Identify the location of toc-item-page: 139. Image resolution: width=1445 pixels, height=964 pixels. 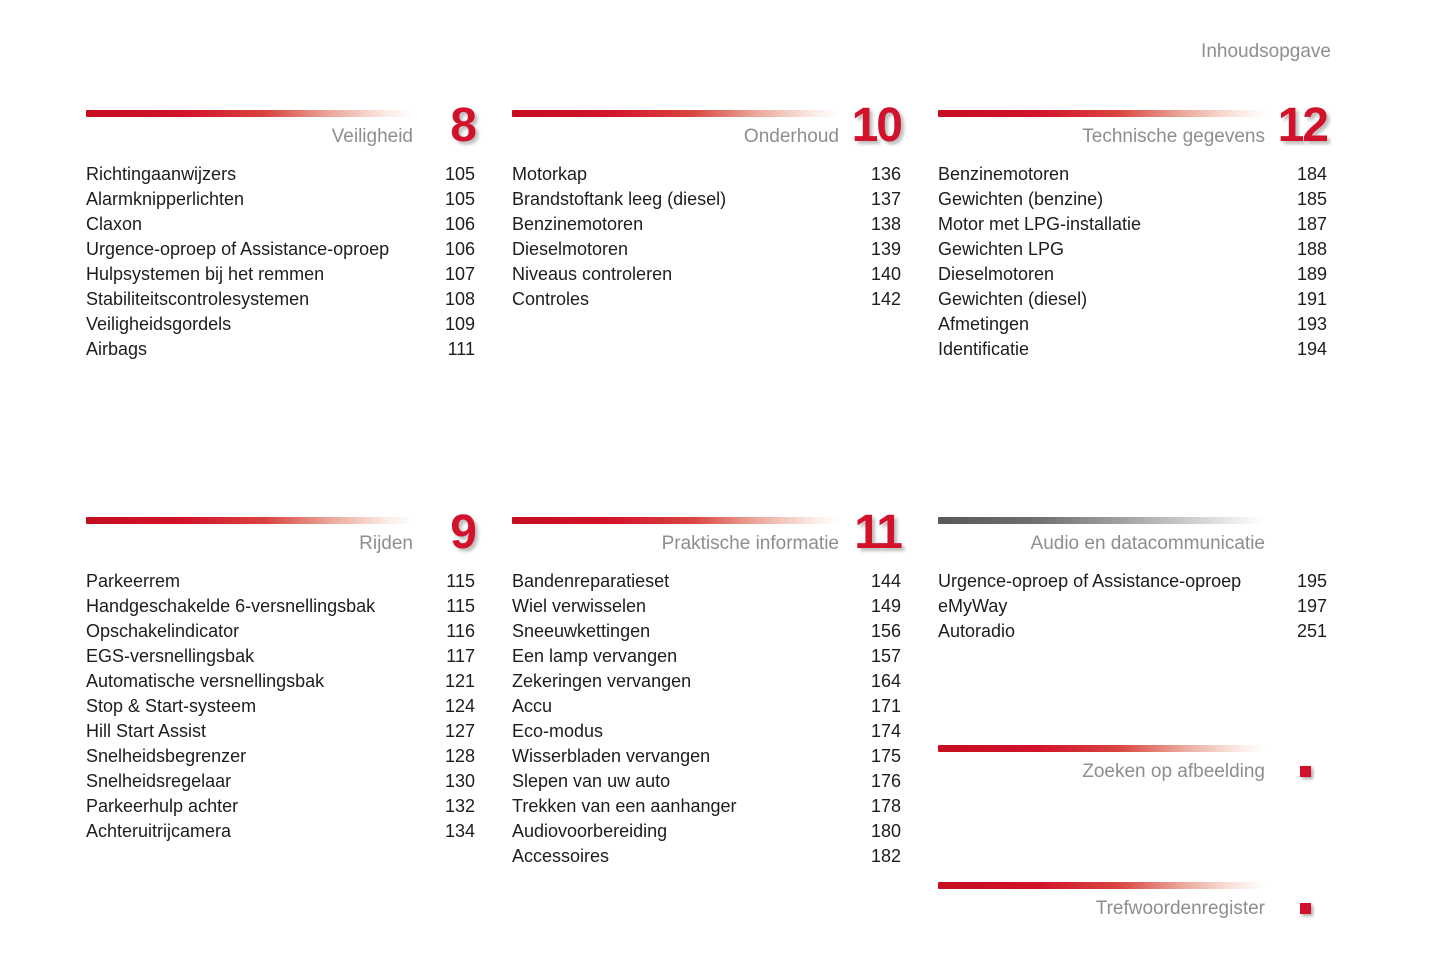
(885, 249).